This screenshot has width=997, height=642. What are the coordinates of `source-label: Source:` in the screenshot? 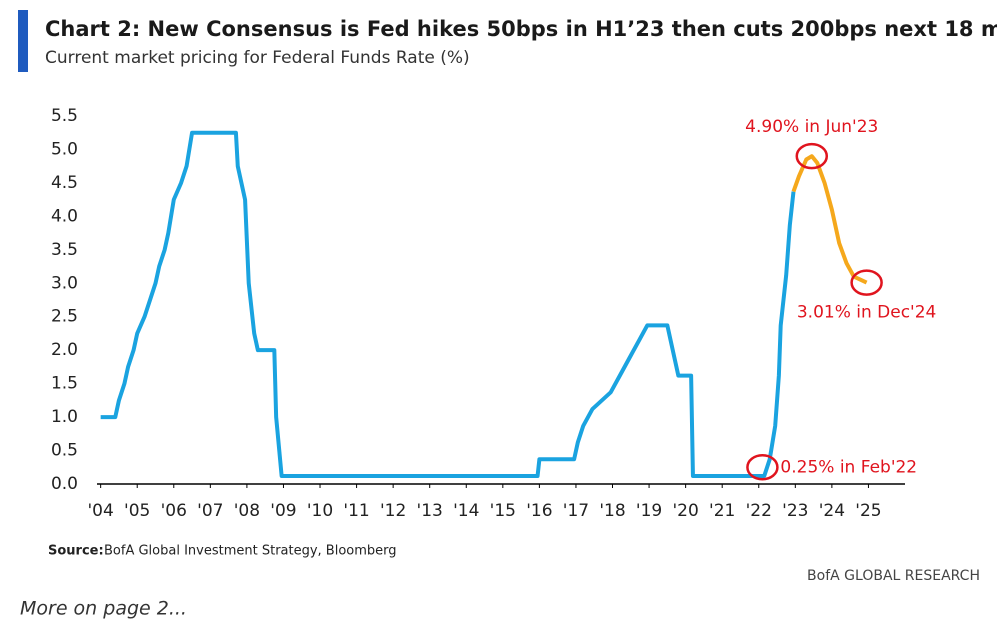 It's located at (76, 551).